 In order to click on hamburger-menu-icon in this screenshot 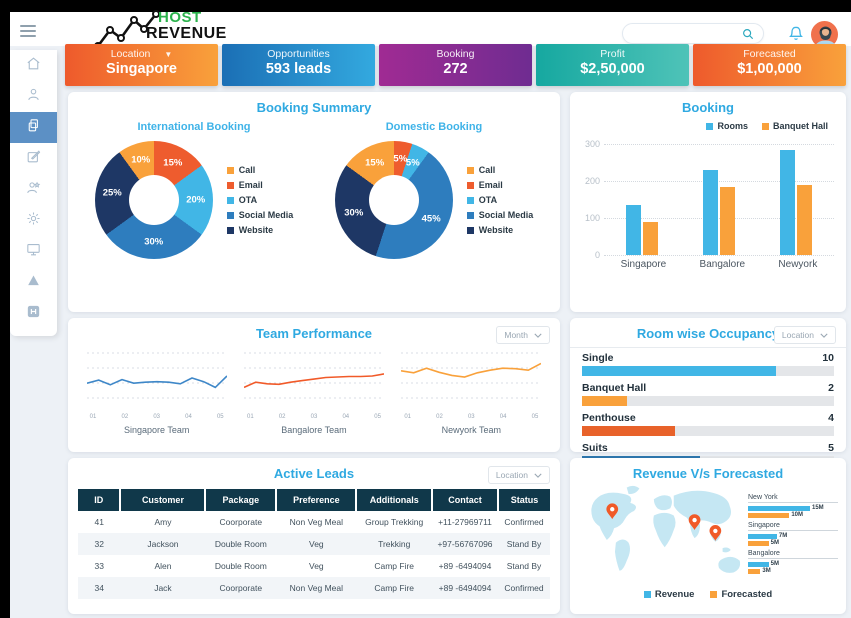, I will do `click(28, 32)`.